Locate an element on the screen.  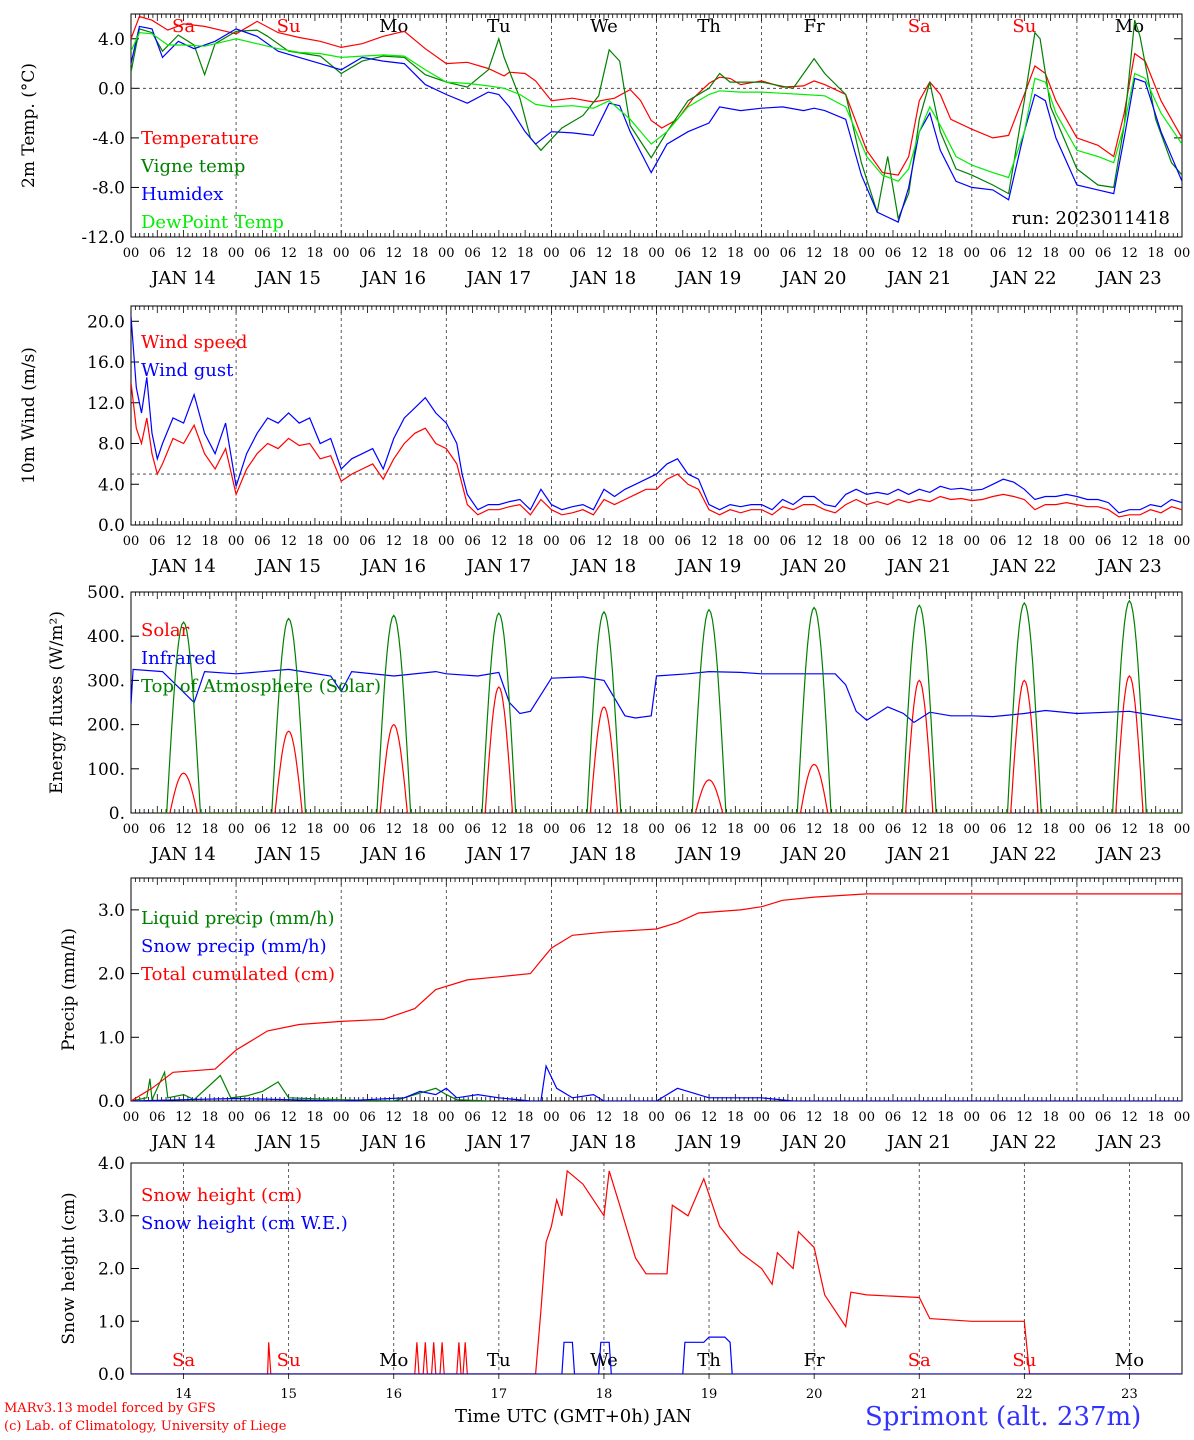
weekday-label: Su is located at coordinates (1024, 1360).